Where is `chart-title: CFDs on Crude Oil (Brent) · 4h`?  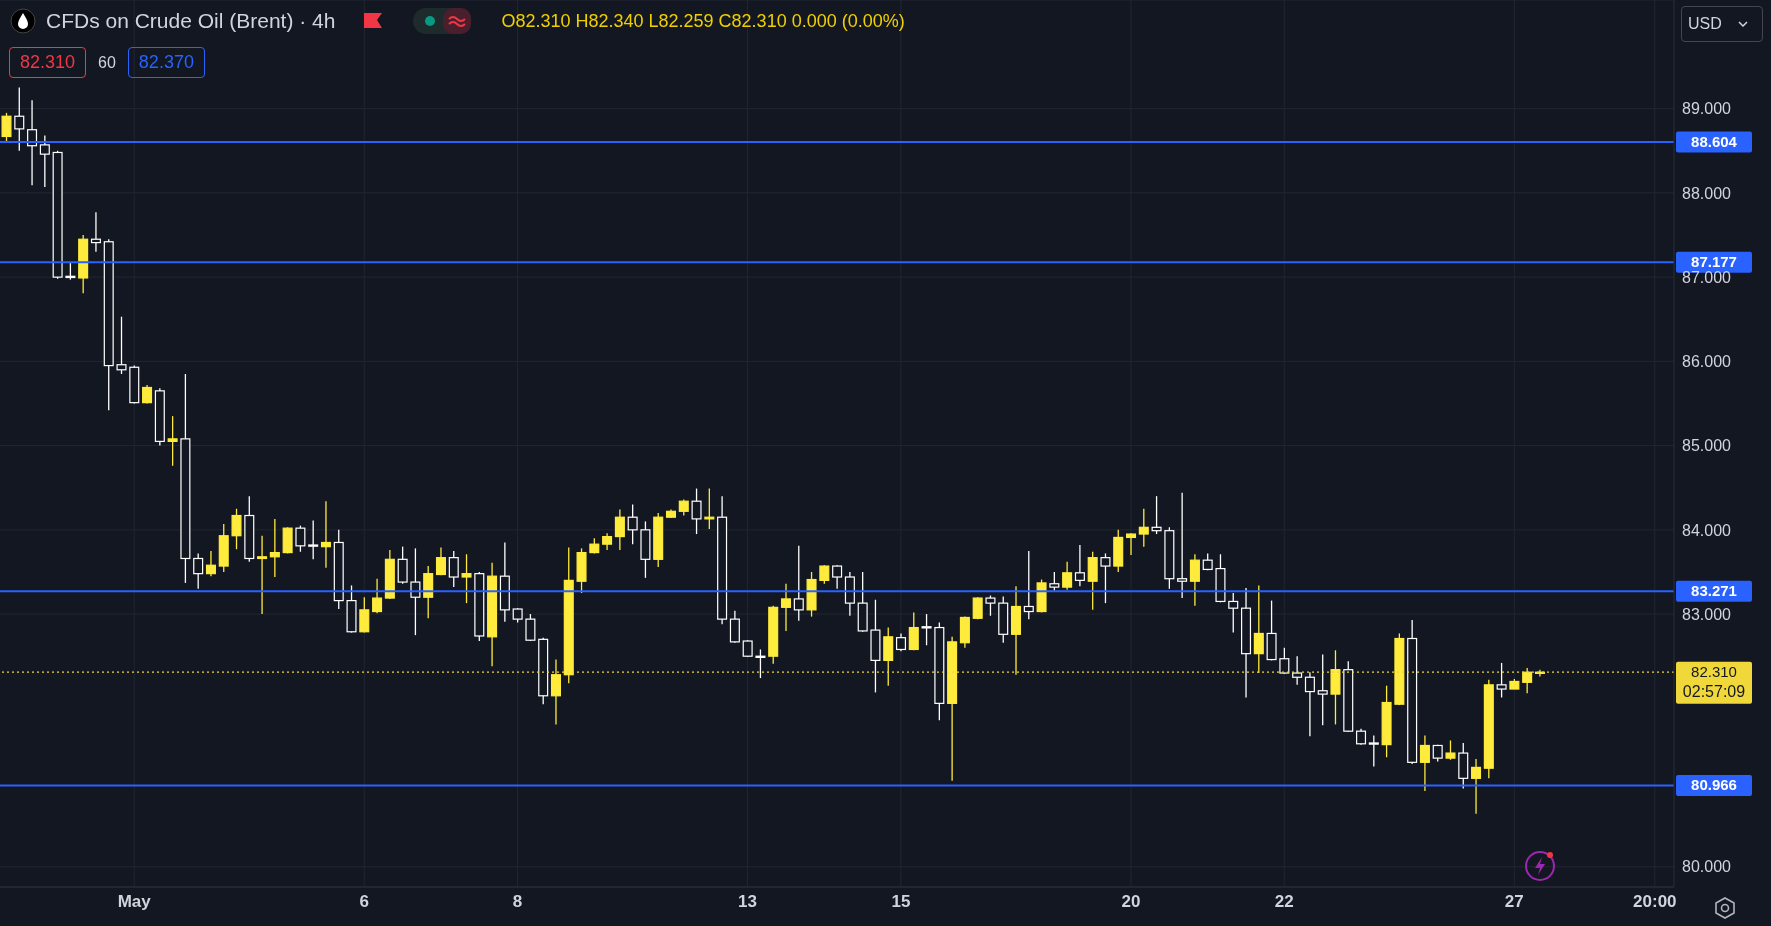 chart-title: CFDs on Crude Oil (Brent) · 4h is located at coordinates (191, 21).